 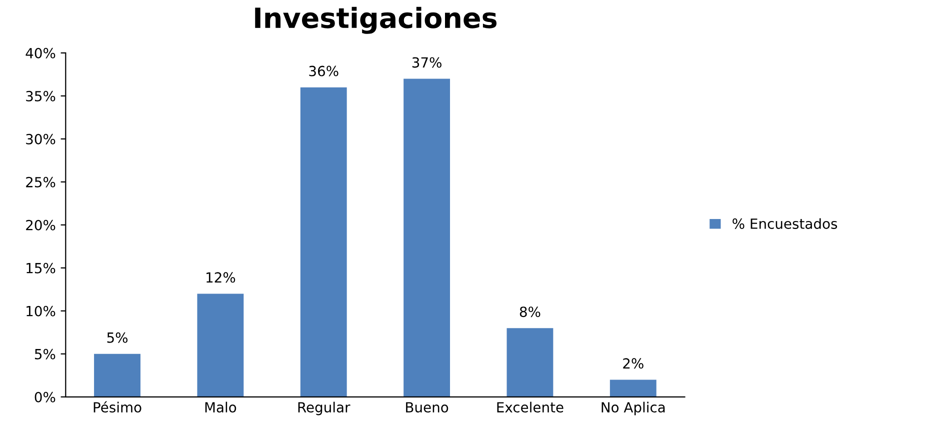 I want to click on x-tick-label: Excelente, so click(x=530, y=407).